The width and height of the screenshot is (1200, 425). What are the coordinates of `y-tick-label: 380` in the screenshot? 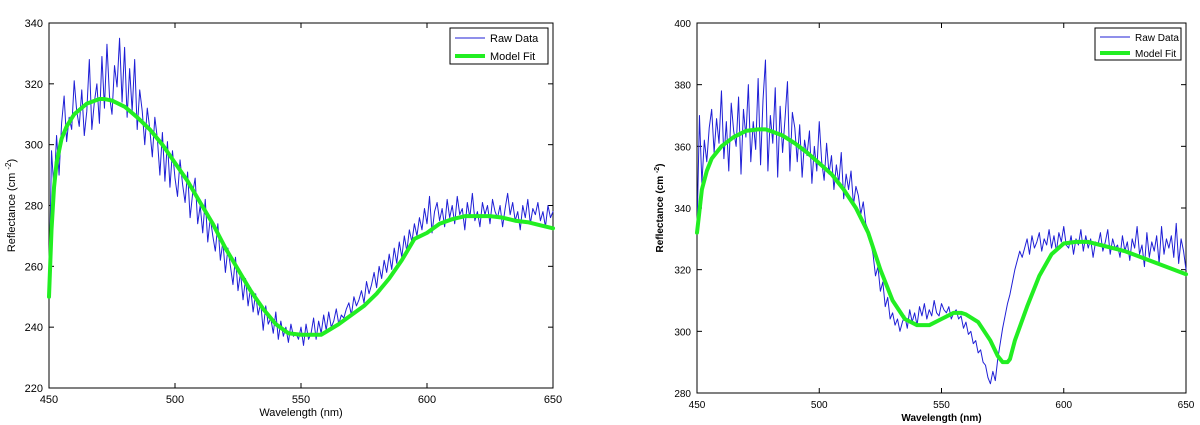 It's located at (682, 86).